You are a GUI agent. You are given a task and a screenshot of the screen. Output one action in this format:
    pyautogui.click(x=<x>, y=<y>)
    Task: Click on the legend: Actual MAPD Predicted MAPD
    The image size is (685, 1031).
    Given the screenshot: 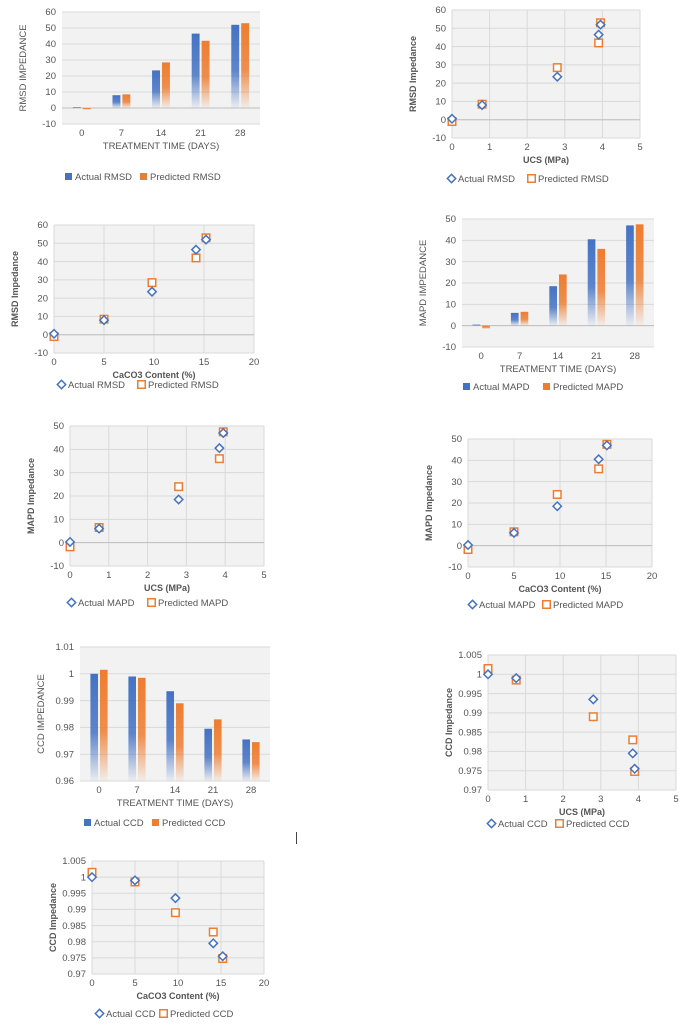 What is the action you would take?
    pyautogui.click(x=545, y=605)
    